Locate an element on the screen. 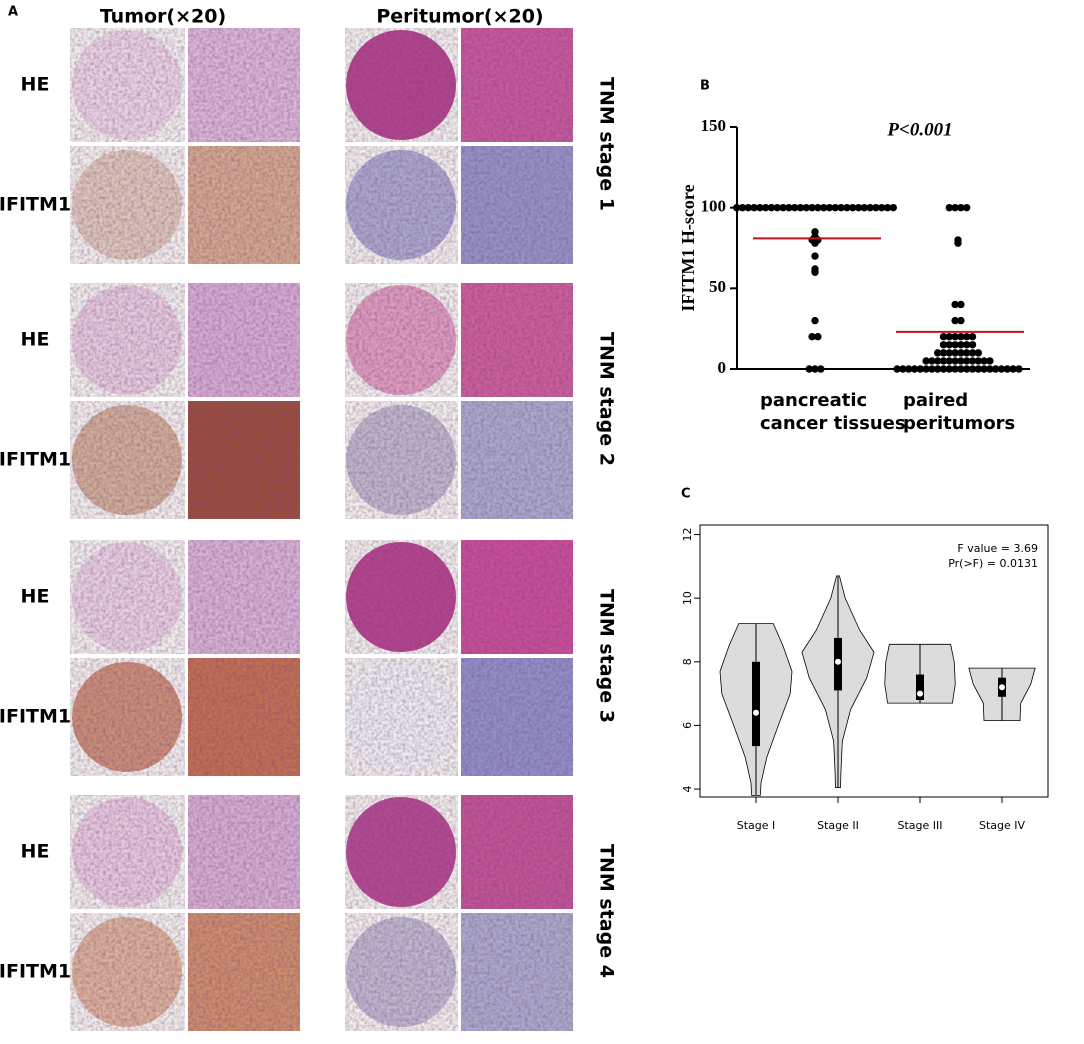 The height and width of the screenshot is (1044, 1084). panel-label: A is located at coordinates (13, 12).